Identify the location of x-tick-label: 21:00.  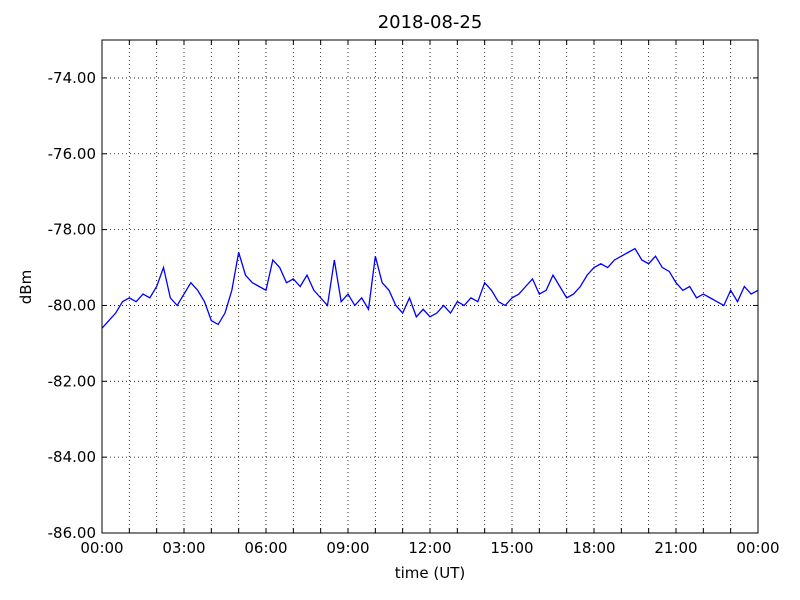
(675, 548).